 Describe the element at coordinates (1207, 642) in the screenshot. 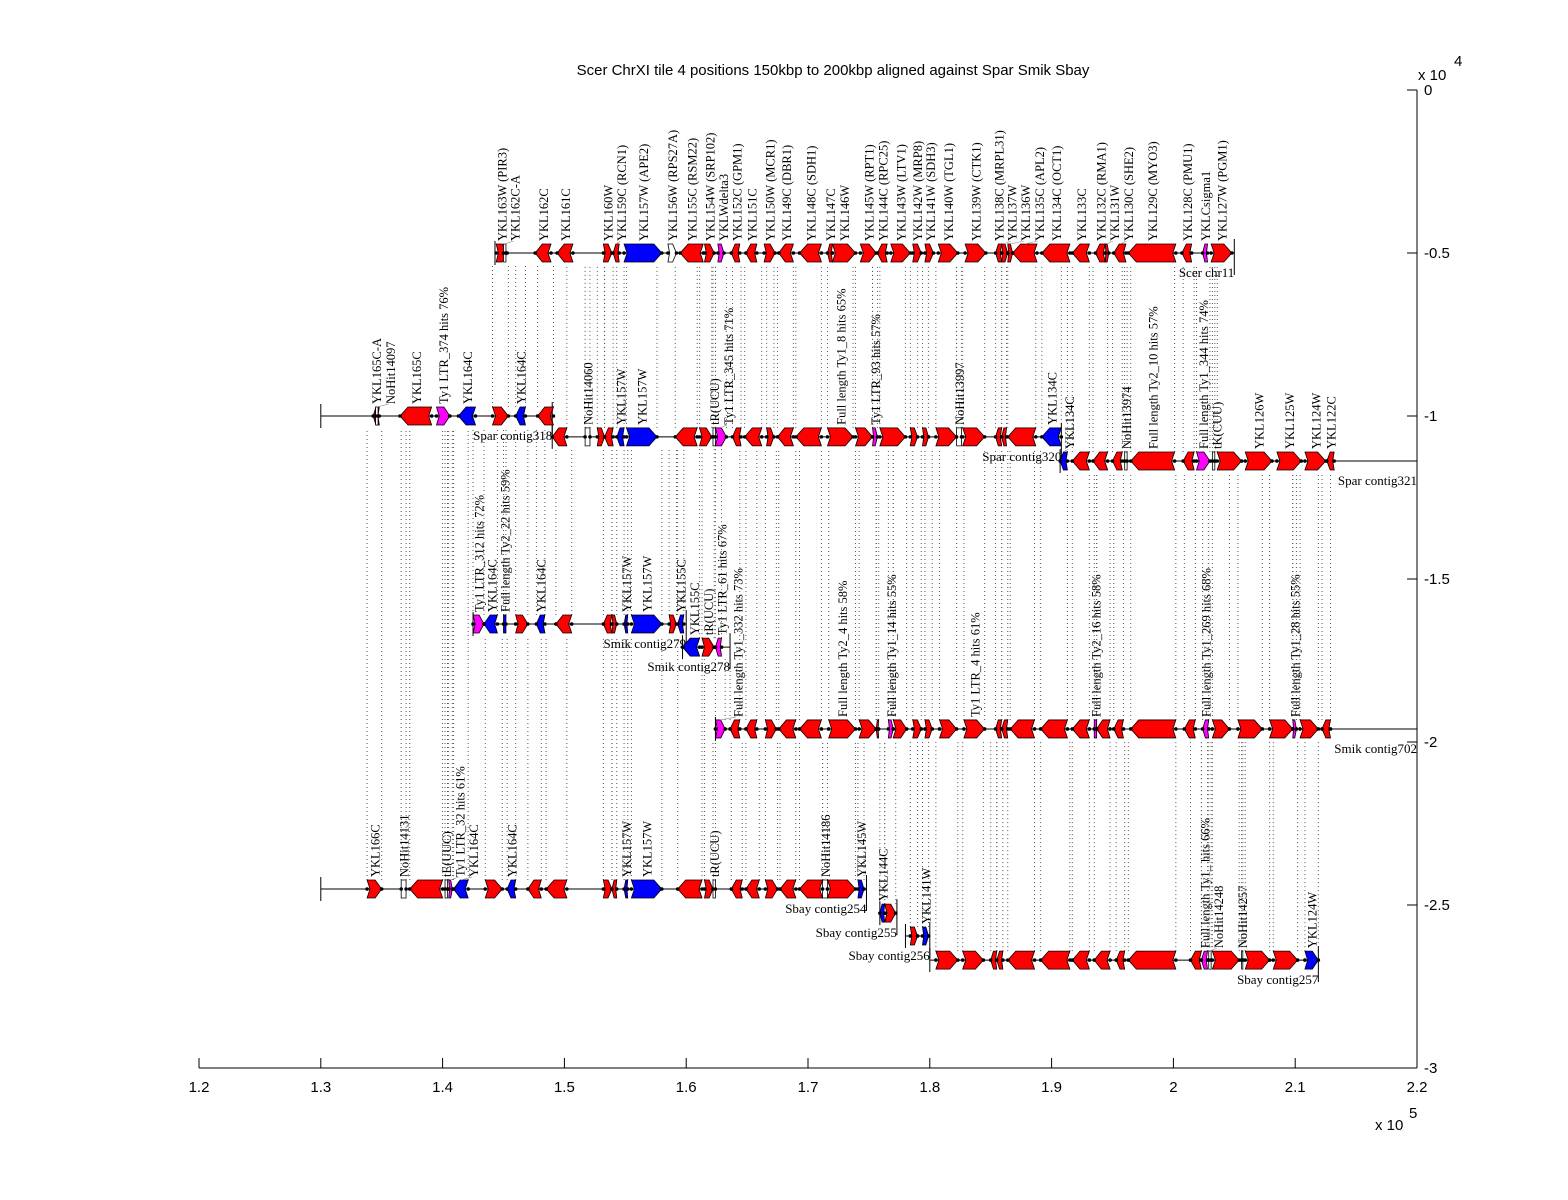

I see `gene-label: Full length Ty1_269 hits 68%` at that location.